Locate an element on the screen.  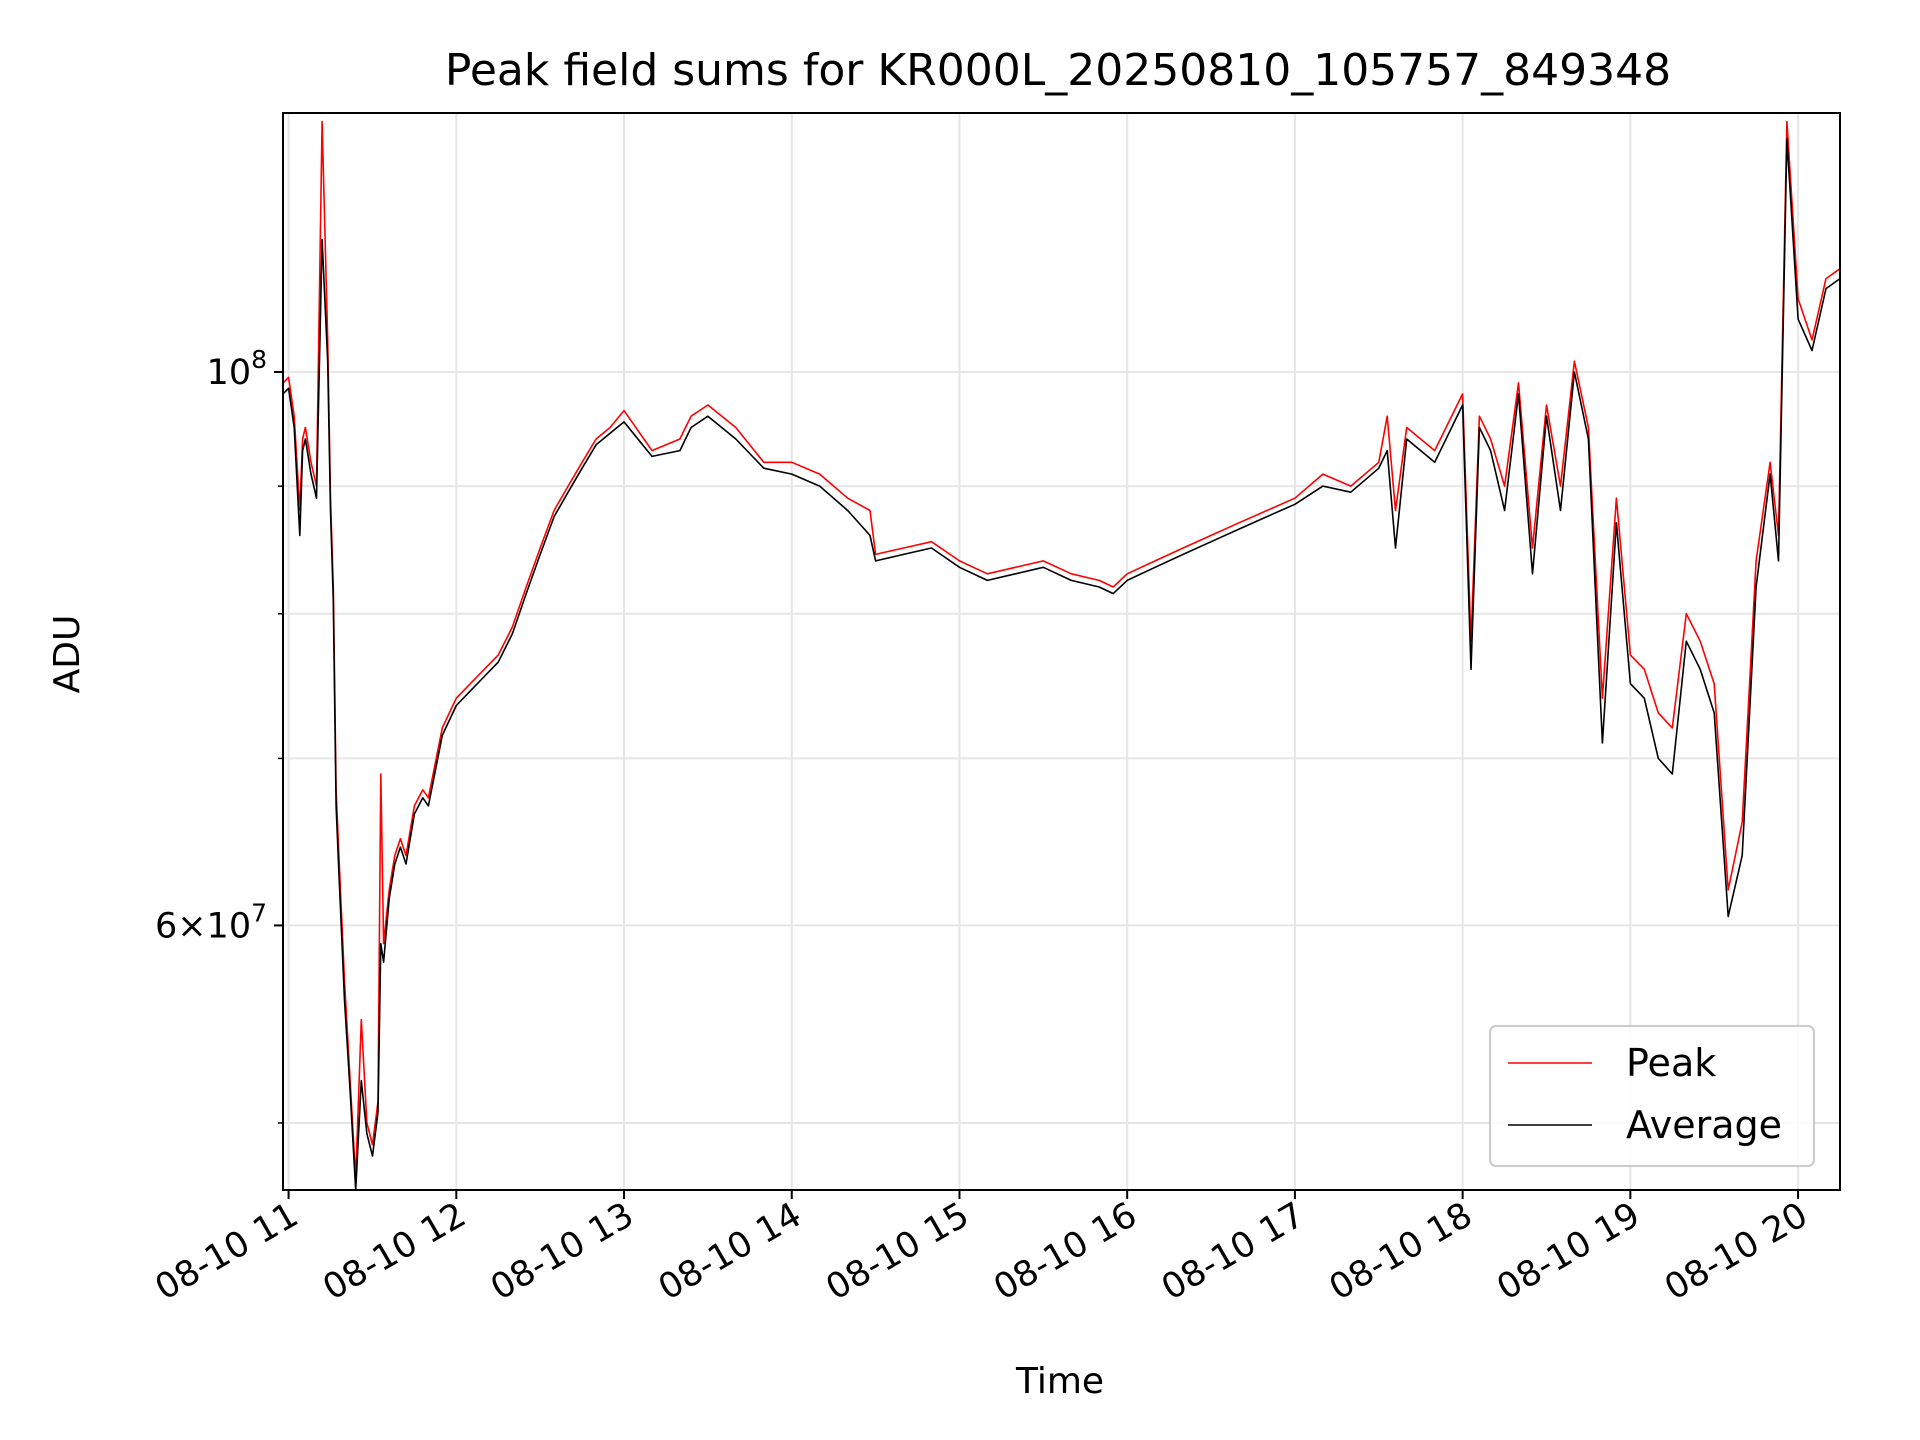
legend: Peak Average is located at coordinates (1652, 1096).